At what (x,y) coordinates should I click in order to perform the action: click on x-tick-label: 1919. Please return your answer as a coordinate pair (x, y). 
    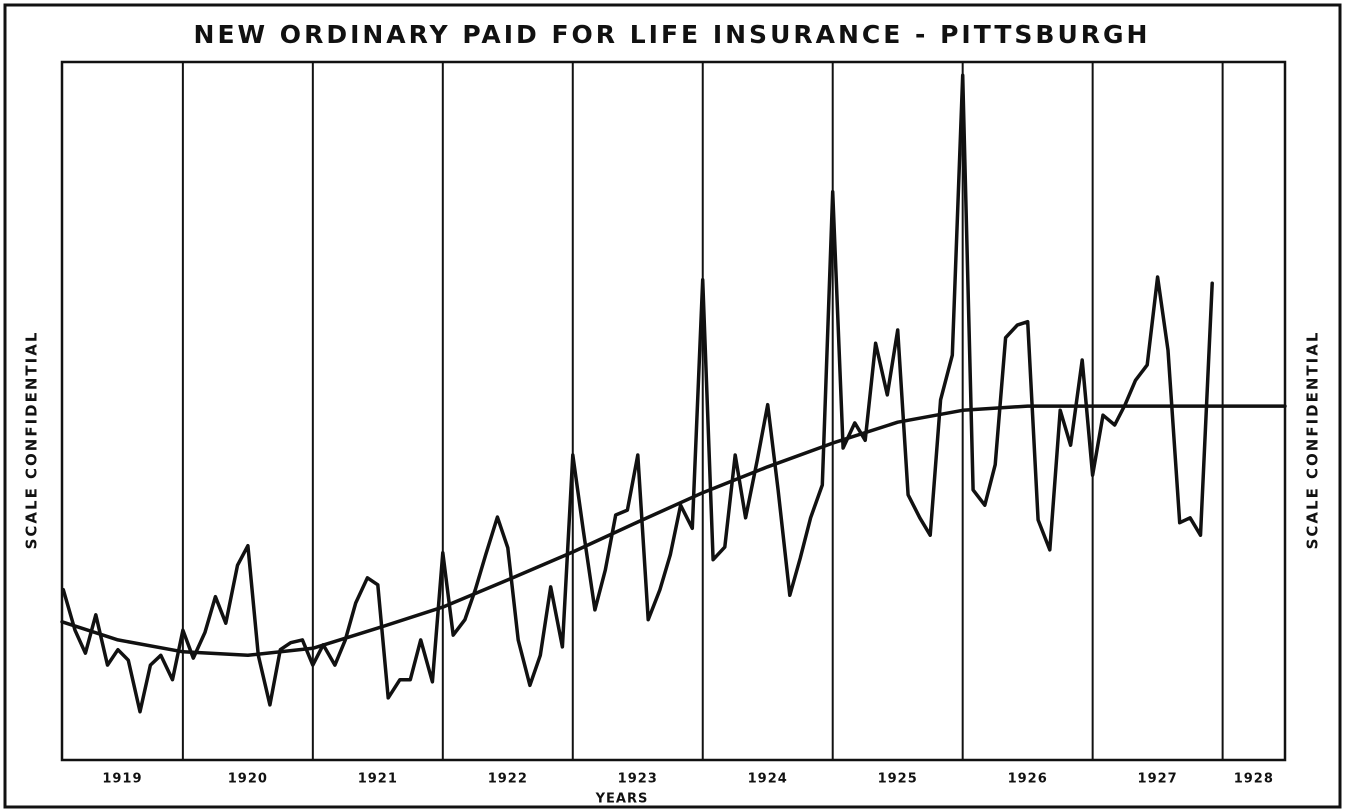
    Looking at the image, I should click on (122, 779).